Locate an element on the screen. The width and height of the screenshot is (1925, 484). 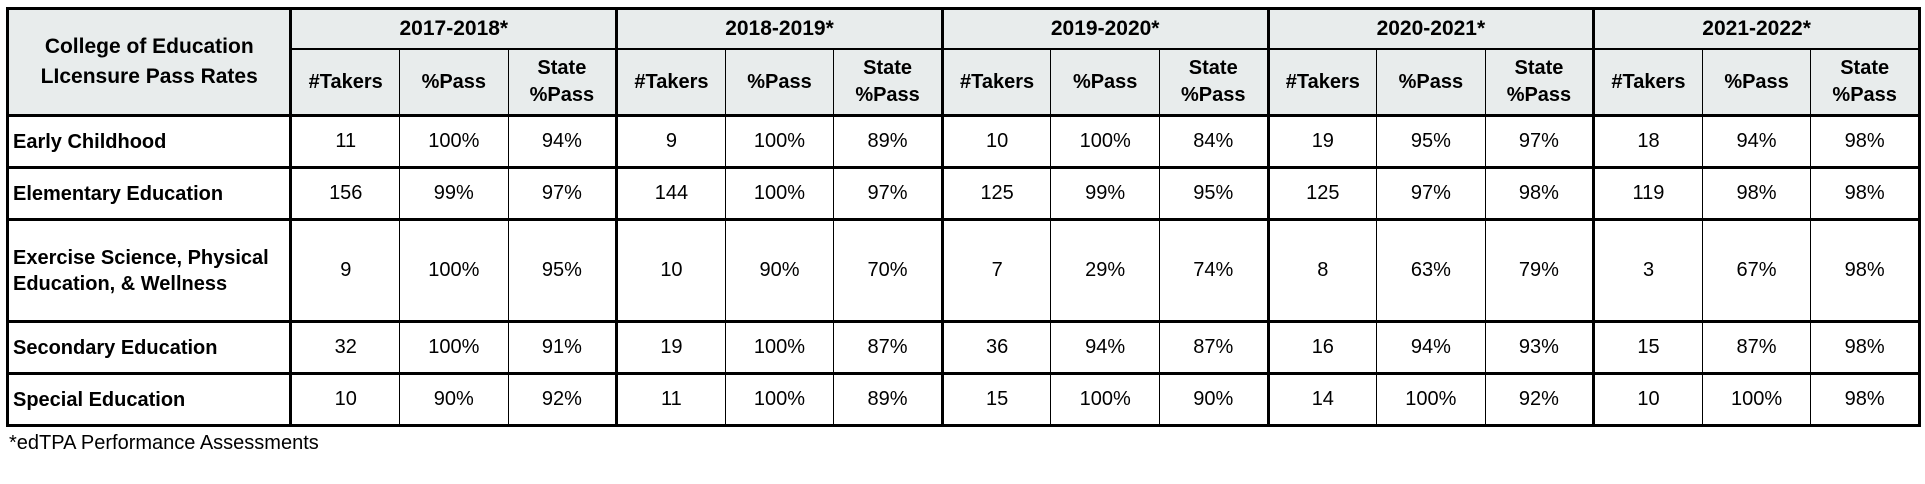
data-cell: 79% is located at coordinates (1539, 270).